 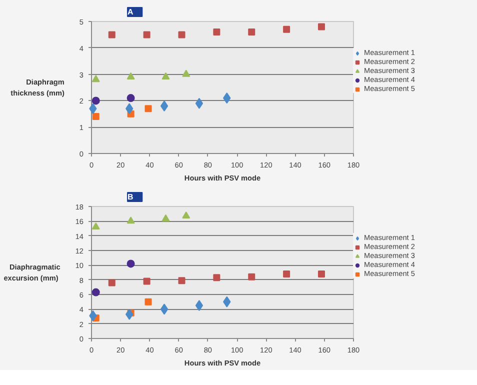 What do you see at coordinates (131, 12) in the screenshot?
I see `chart-title: A` at bounding box center [131, 12].